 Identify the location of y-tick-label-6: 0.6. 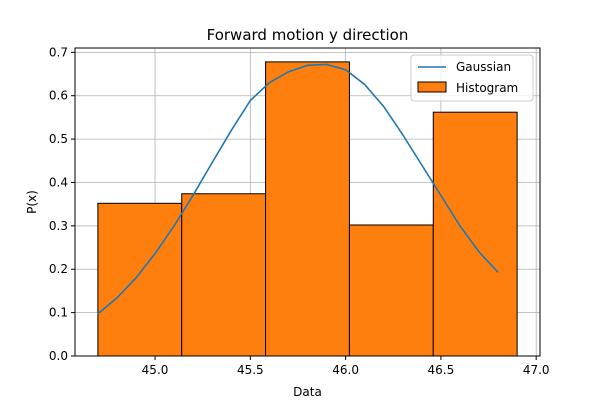
(58, 96).